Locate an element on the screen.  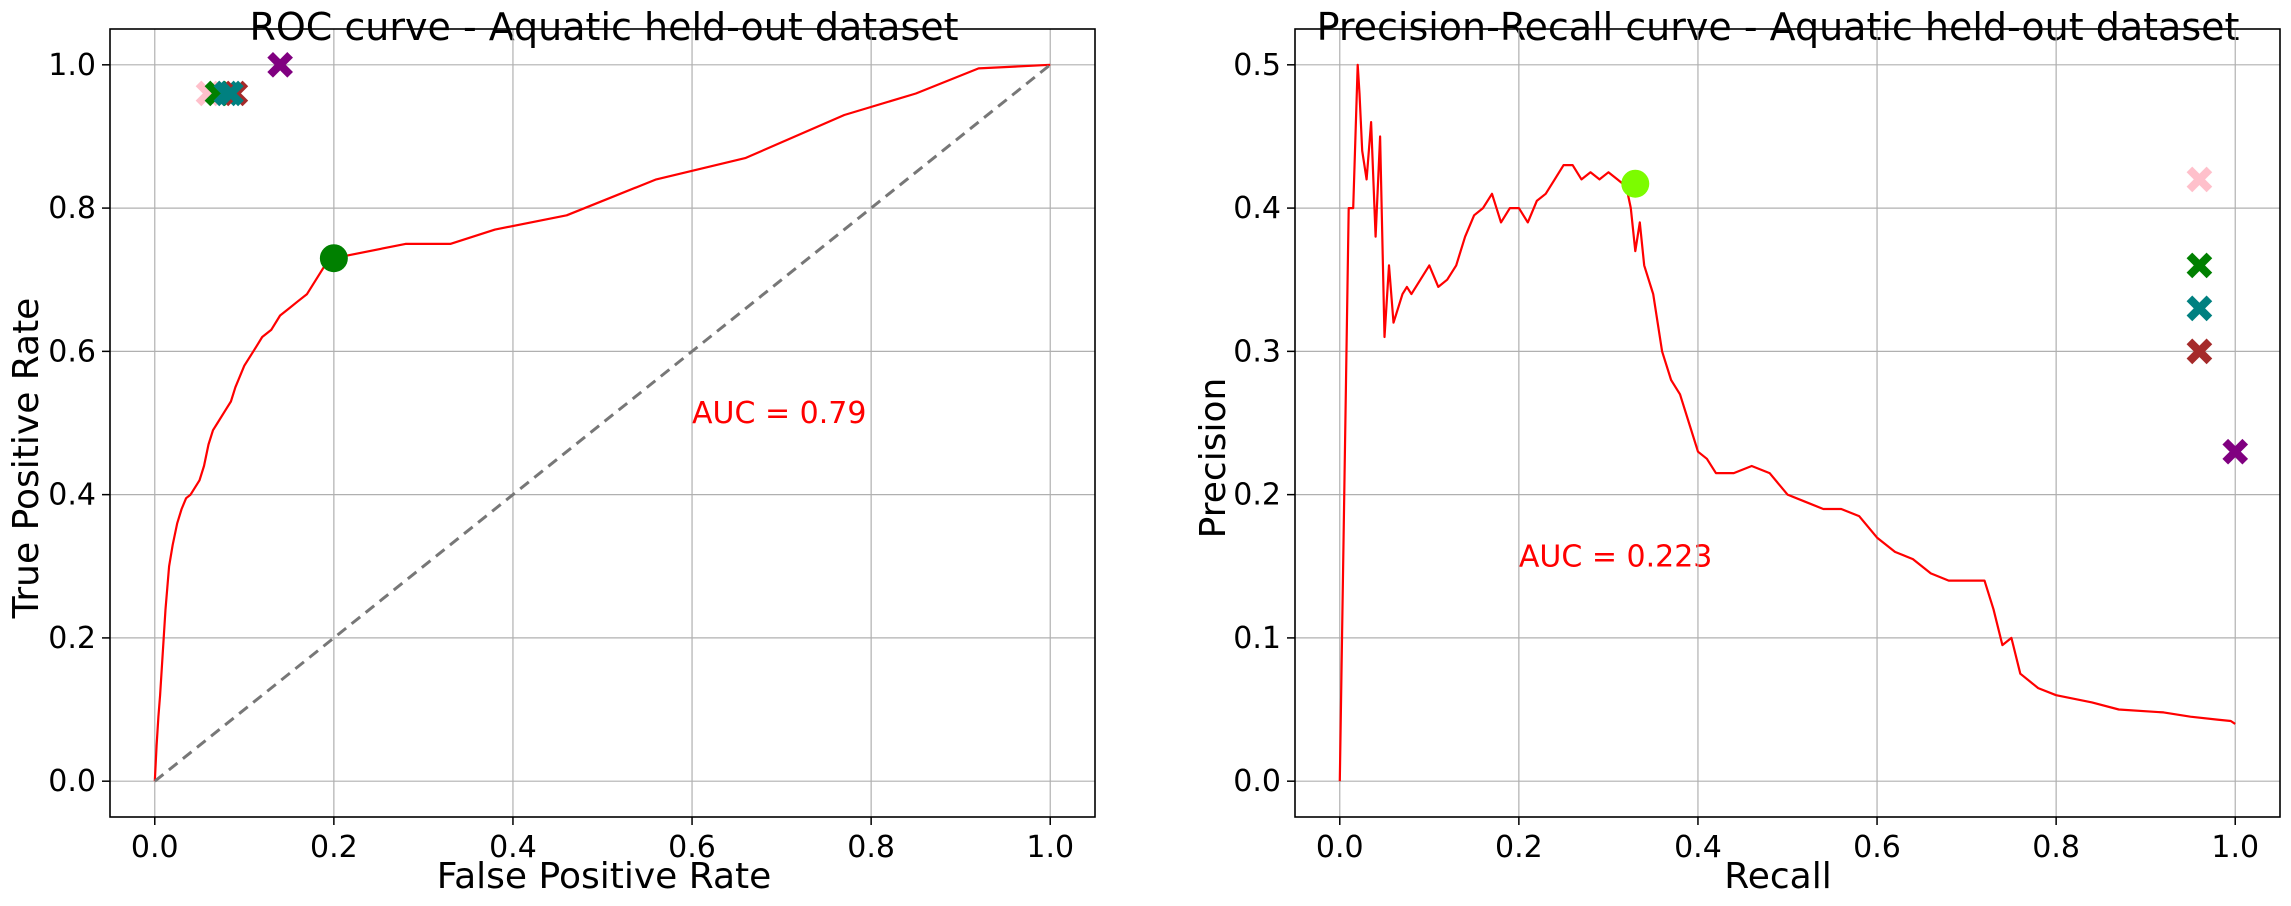
roc-ytick-label: 0.0 is located at coordinates (72, 781).